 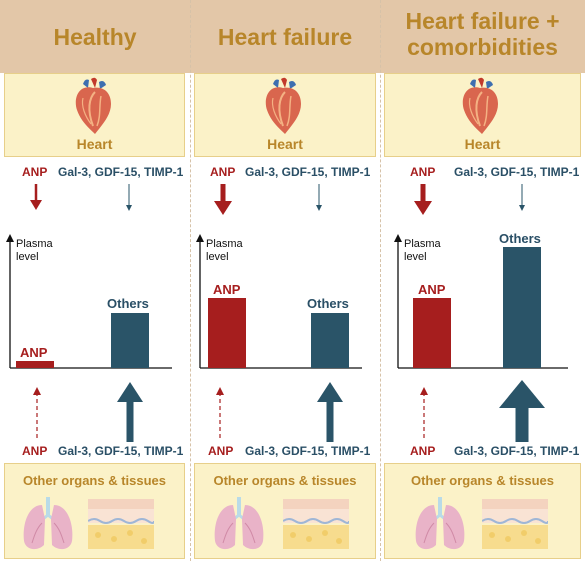 I want to click on title-line-1: Heart failure +, so click(x=482, y=21).